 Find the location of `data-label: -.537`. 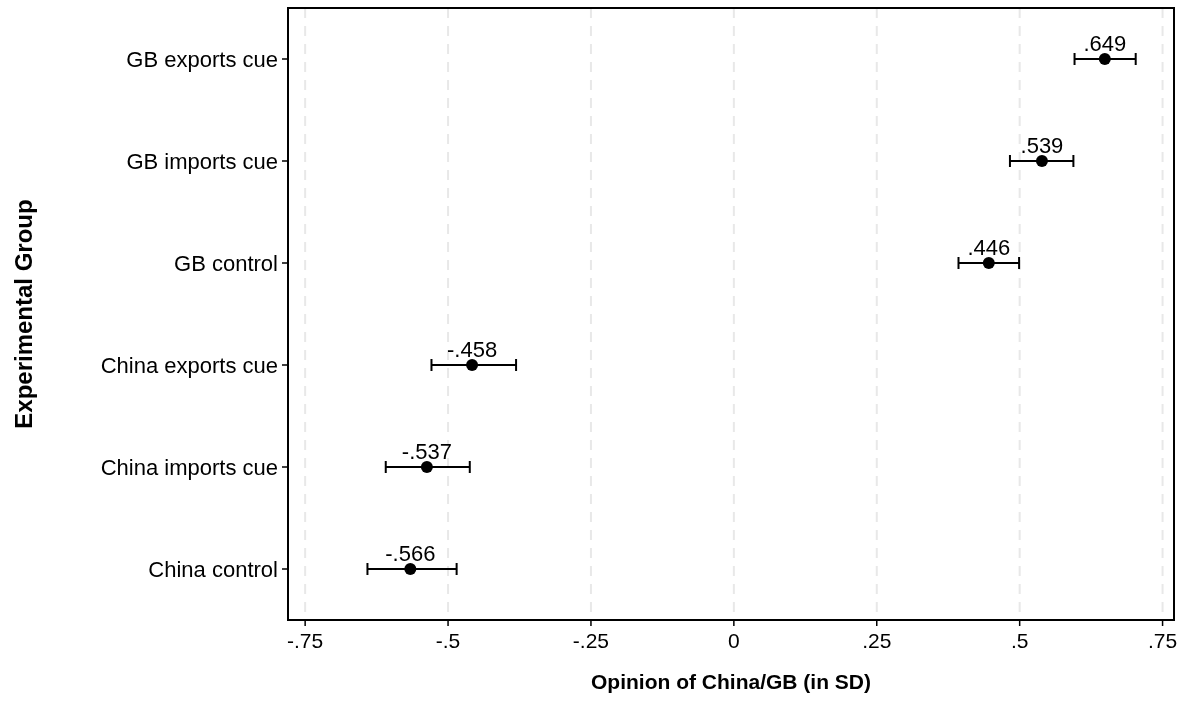

data-label: -.537 is located at coordinates (426, 451).